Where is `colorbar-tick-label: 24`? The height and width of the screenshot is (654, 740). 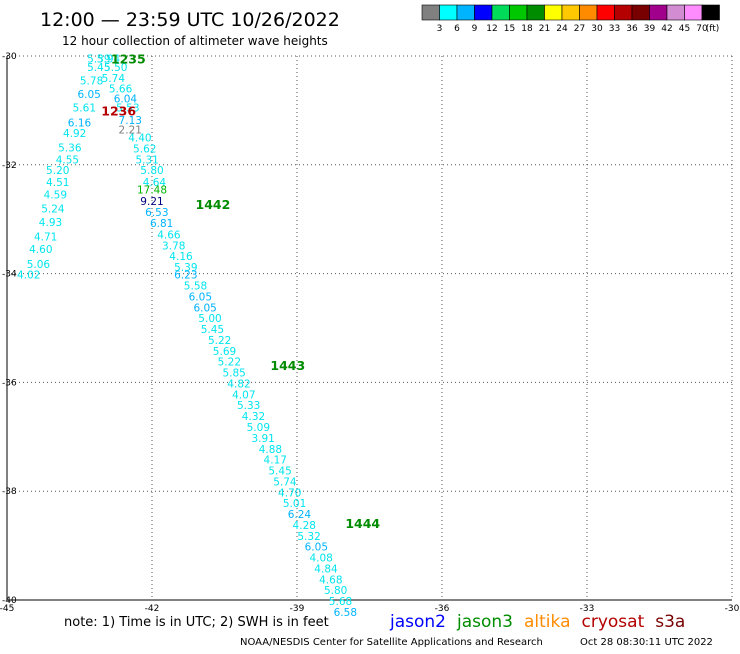
colorbar-tick-label: 24 is located at coordinates (562, 29).